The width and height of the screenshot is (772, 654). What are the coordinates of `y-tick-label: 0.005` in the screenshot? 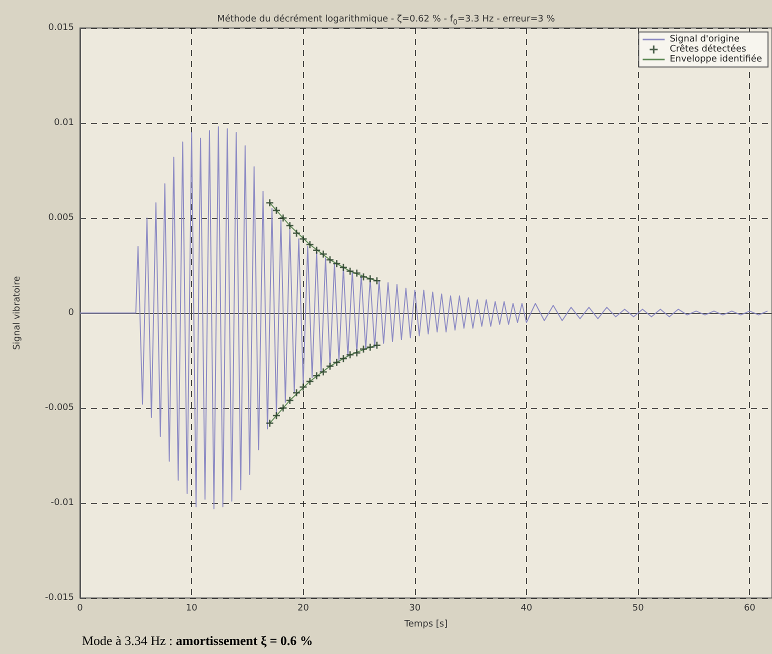 It's located at (61, 218).